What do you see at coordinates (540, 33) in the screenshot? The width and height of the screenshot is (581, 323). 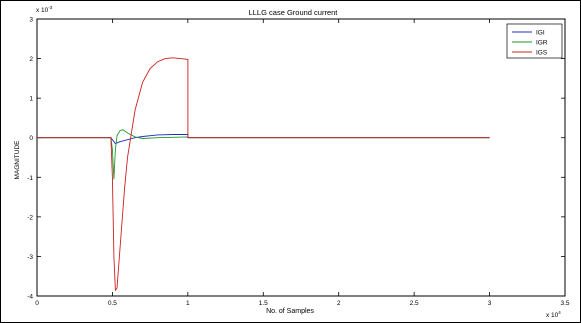 I see `legend-label-igi: IGI` at bounding box center [540, 33].